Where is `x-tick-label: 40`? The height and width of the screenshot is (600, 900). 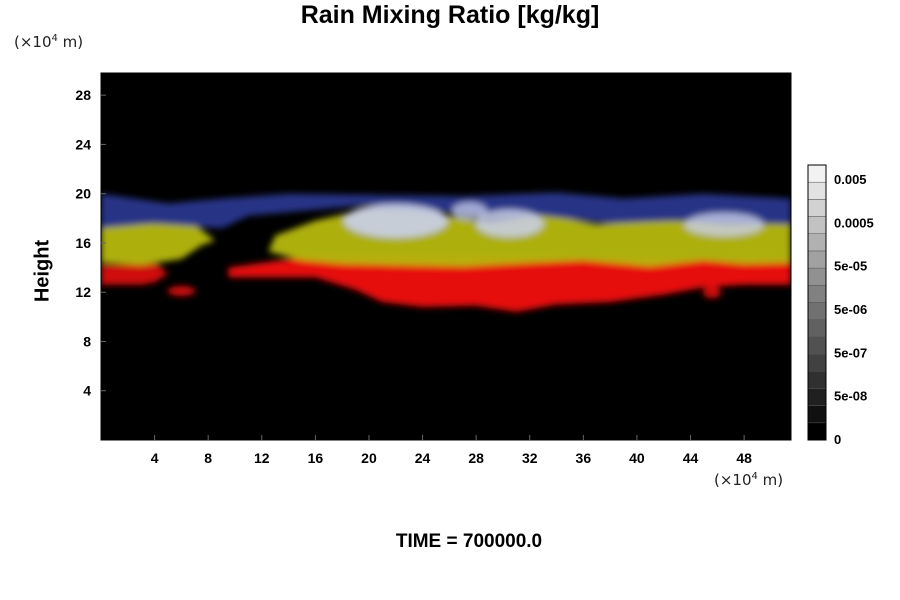 x-tick-label: 40 is located at coordinates (637, 458).